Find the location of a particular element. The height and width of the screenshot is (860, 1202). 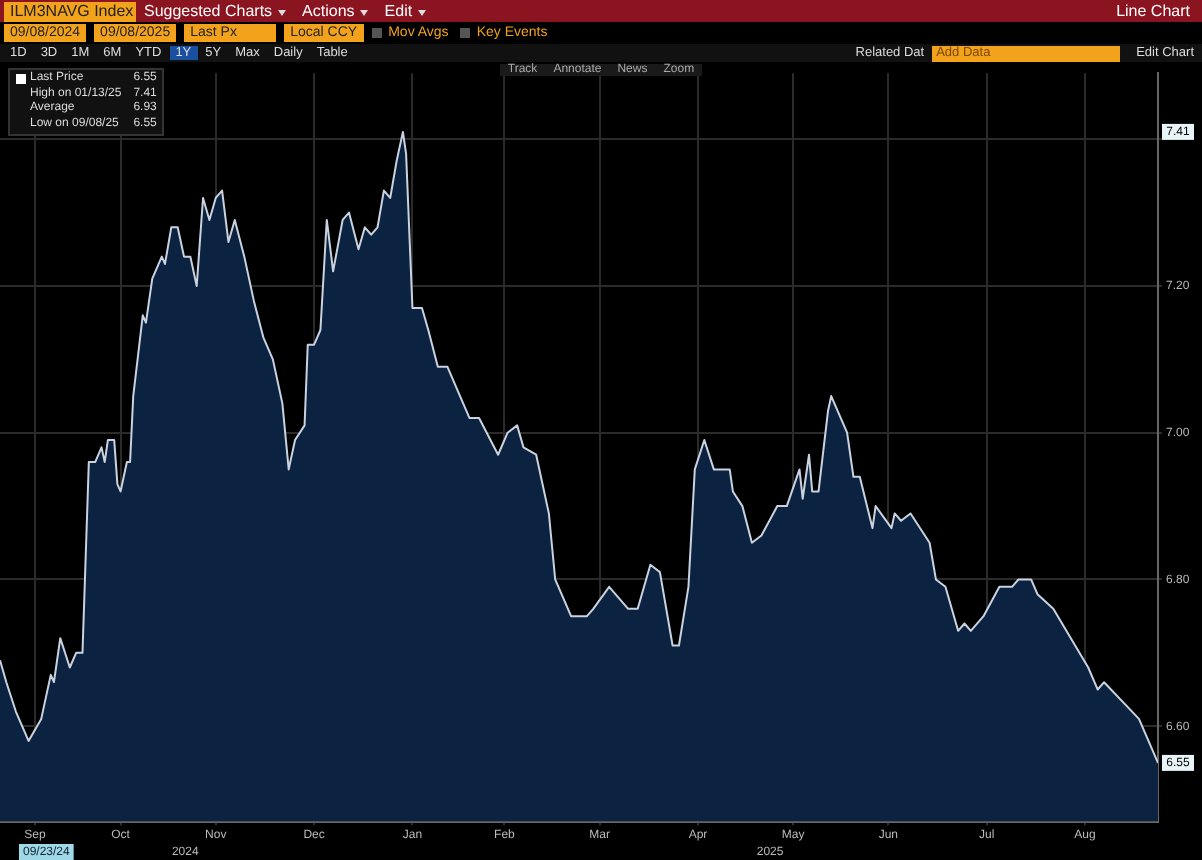

chart-subtitle: Line Chart is located at coordinates (1153, 11).